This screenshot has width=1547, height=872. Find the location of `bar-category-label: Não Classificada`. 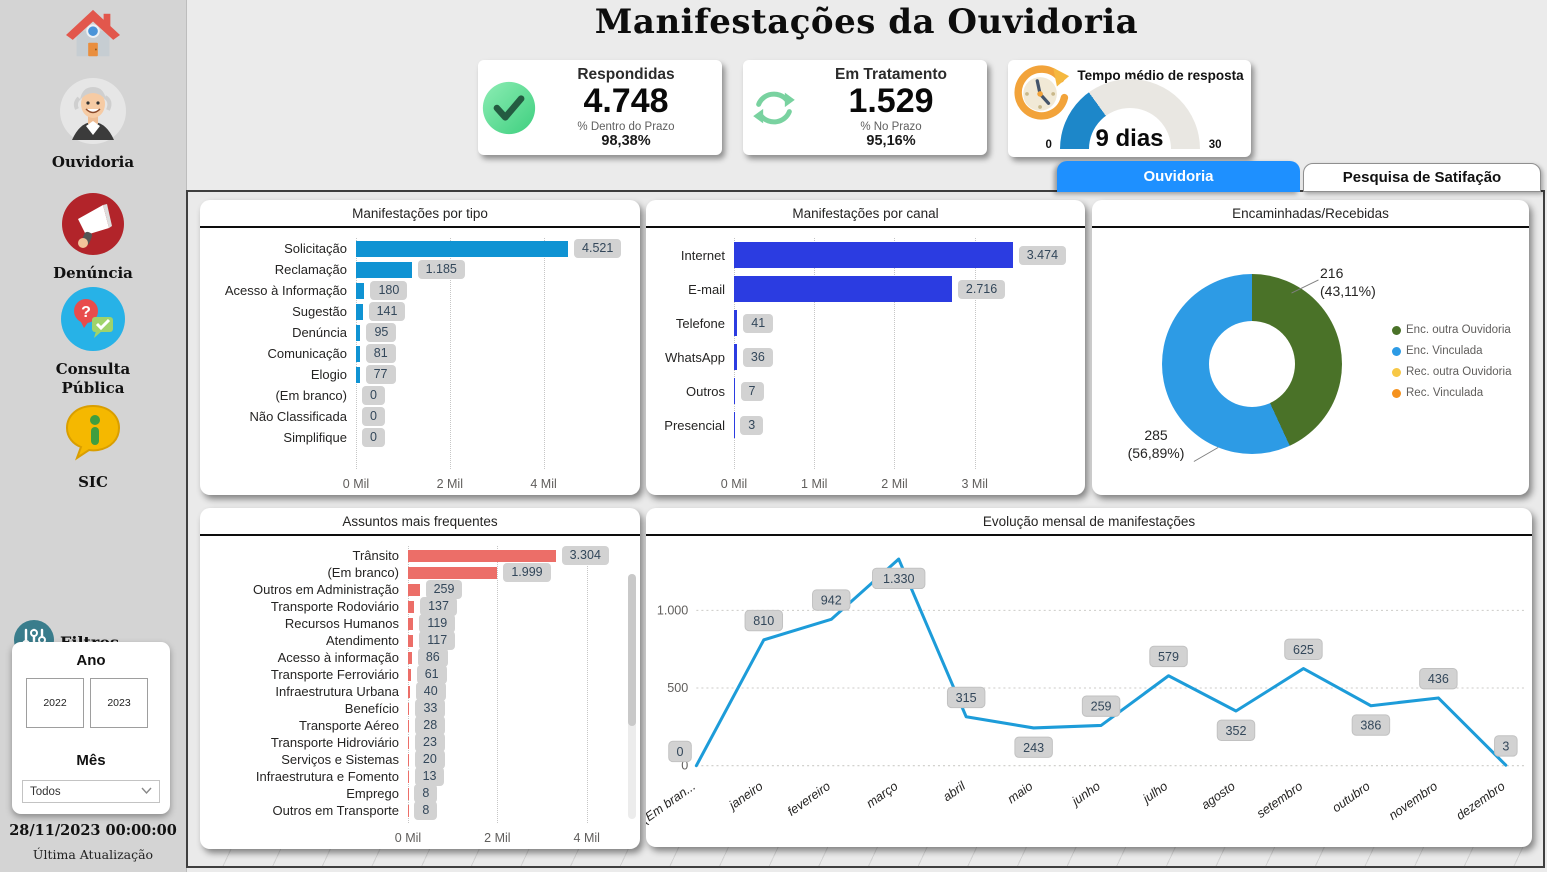

bar-category-label: Não Classificada is located at coordinates (298, 416).